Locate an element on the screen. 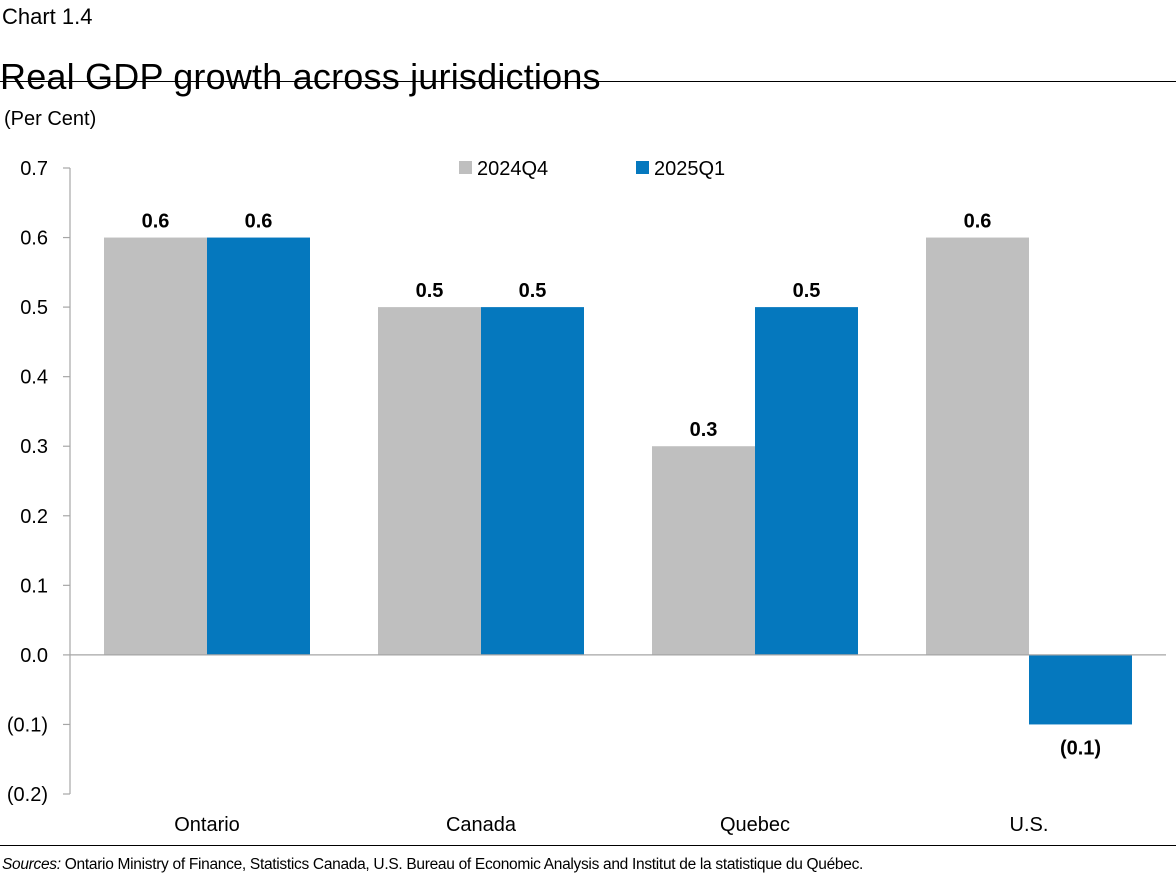  legend-label: 2025Q1 is located at coordinates (689, 169).